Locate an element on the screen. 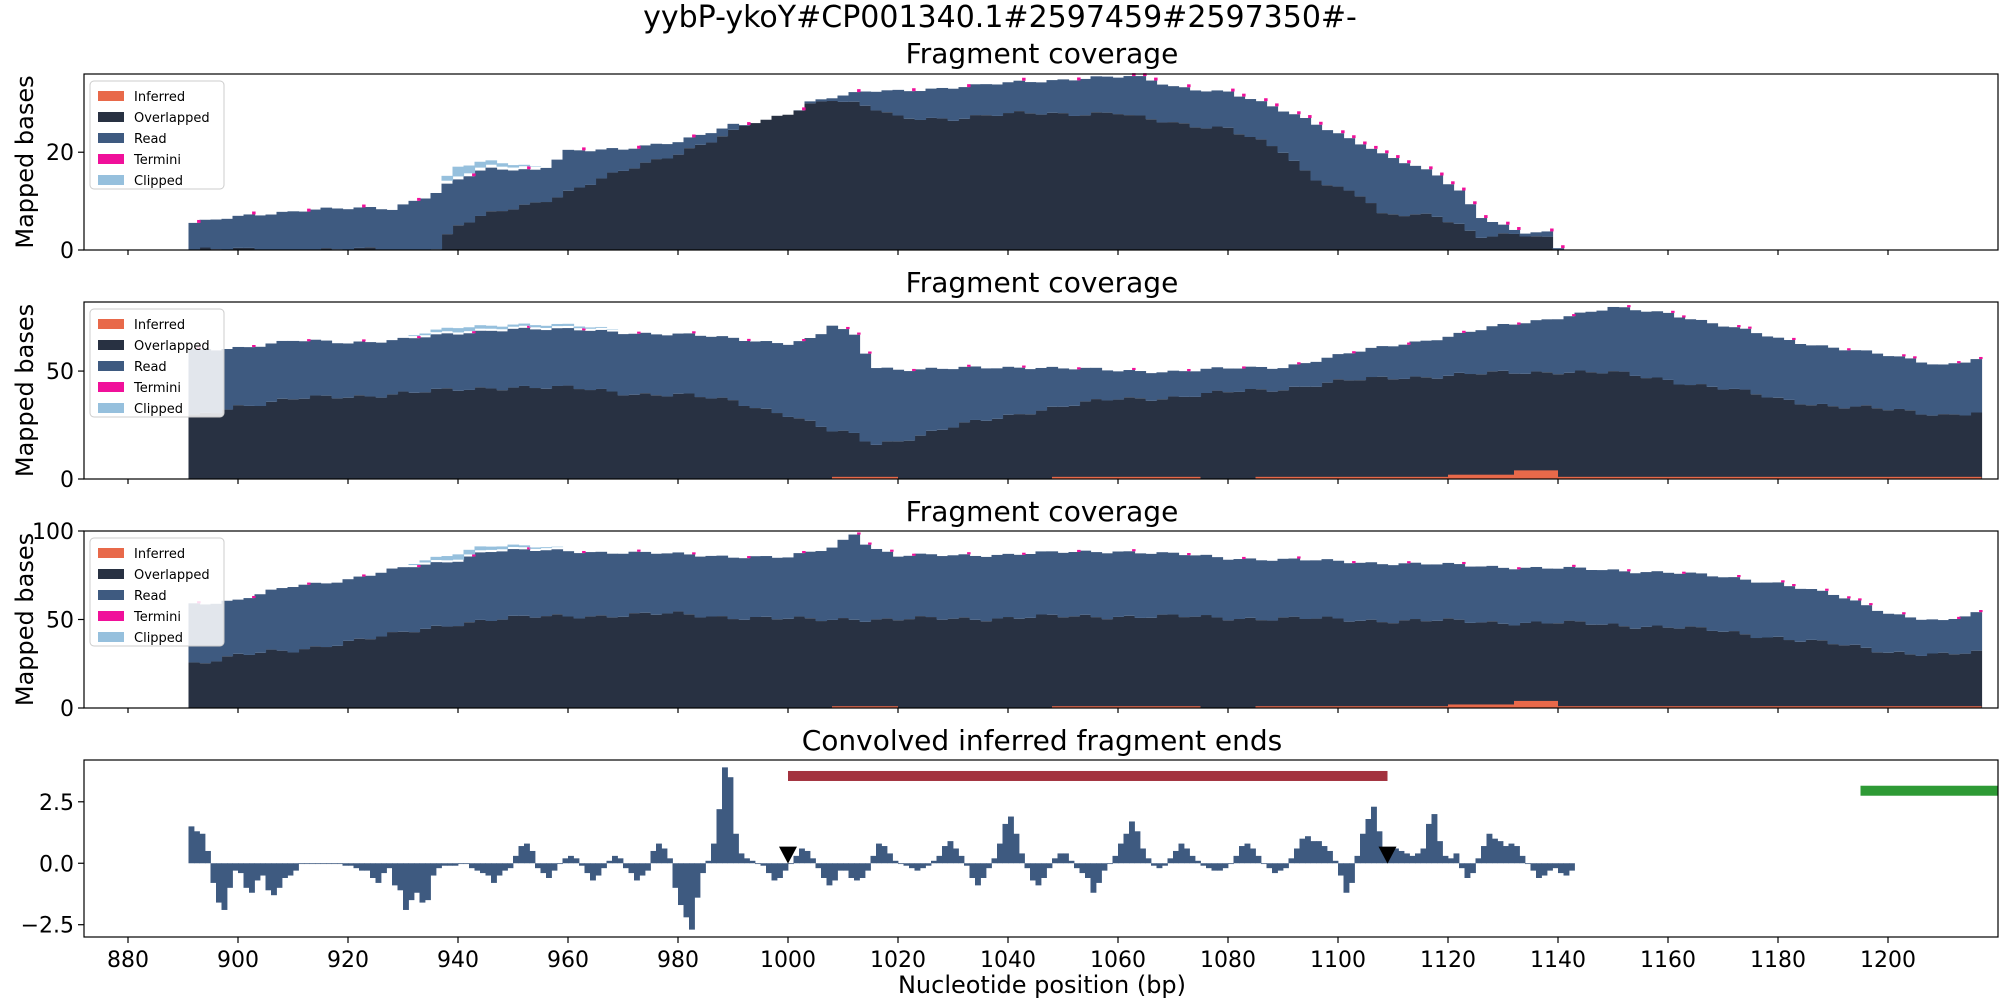 Image resolution: width=2000 pixels, height=1000 pixels. read-series is located at coordinates (876, 163).